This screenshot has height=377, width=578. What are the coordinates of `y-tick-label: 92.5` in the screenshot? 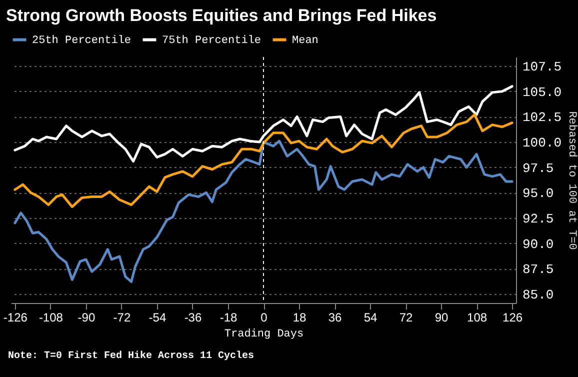 It's located at (538, 218).